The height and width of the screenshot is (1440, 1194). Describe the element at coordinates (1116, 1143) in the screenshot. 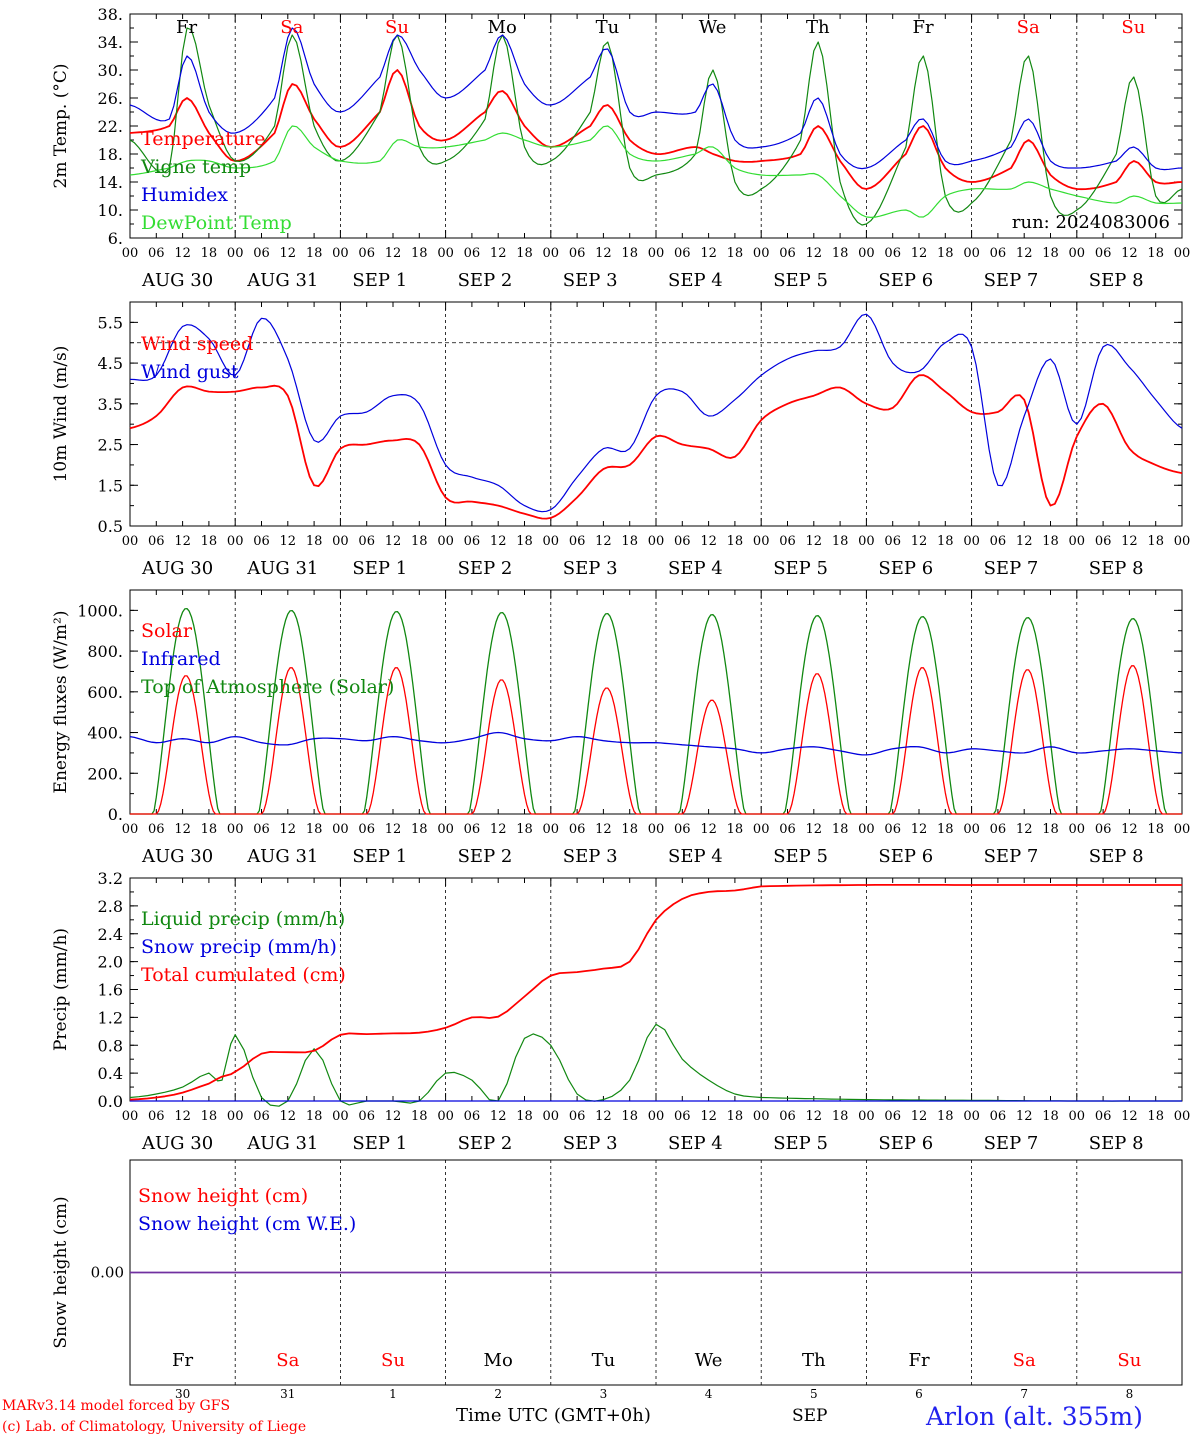

I see `date-label: SEP 8` at that location.